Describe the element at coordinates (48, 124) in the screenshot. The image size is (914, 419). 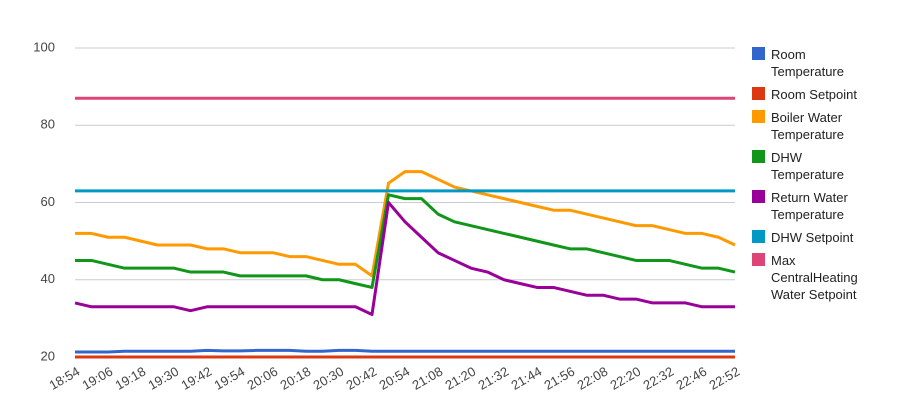
I see `y-tick-label: 80` at that location.